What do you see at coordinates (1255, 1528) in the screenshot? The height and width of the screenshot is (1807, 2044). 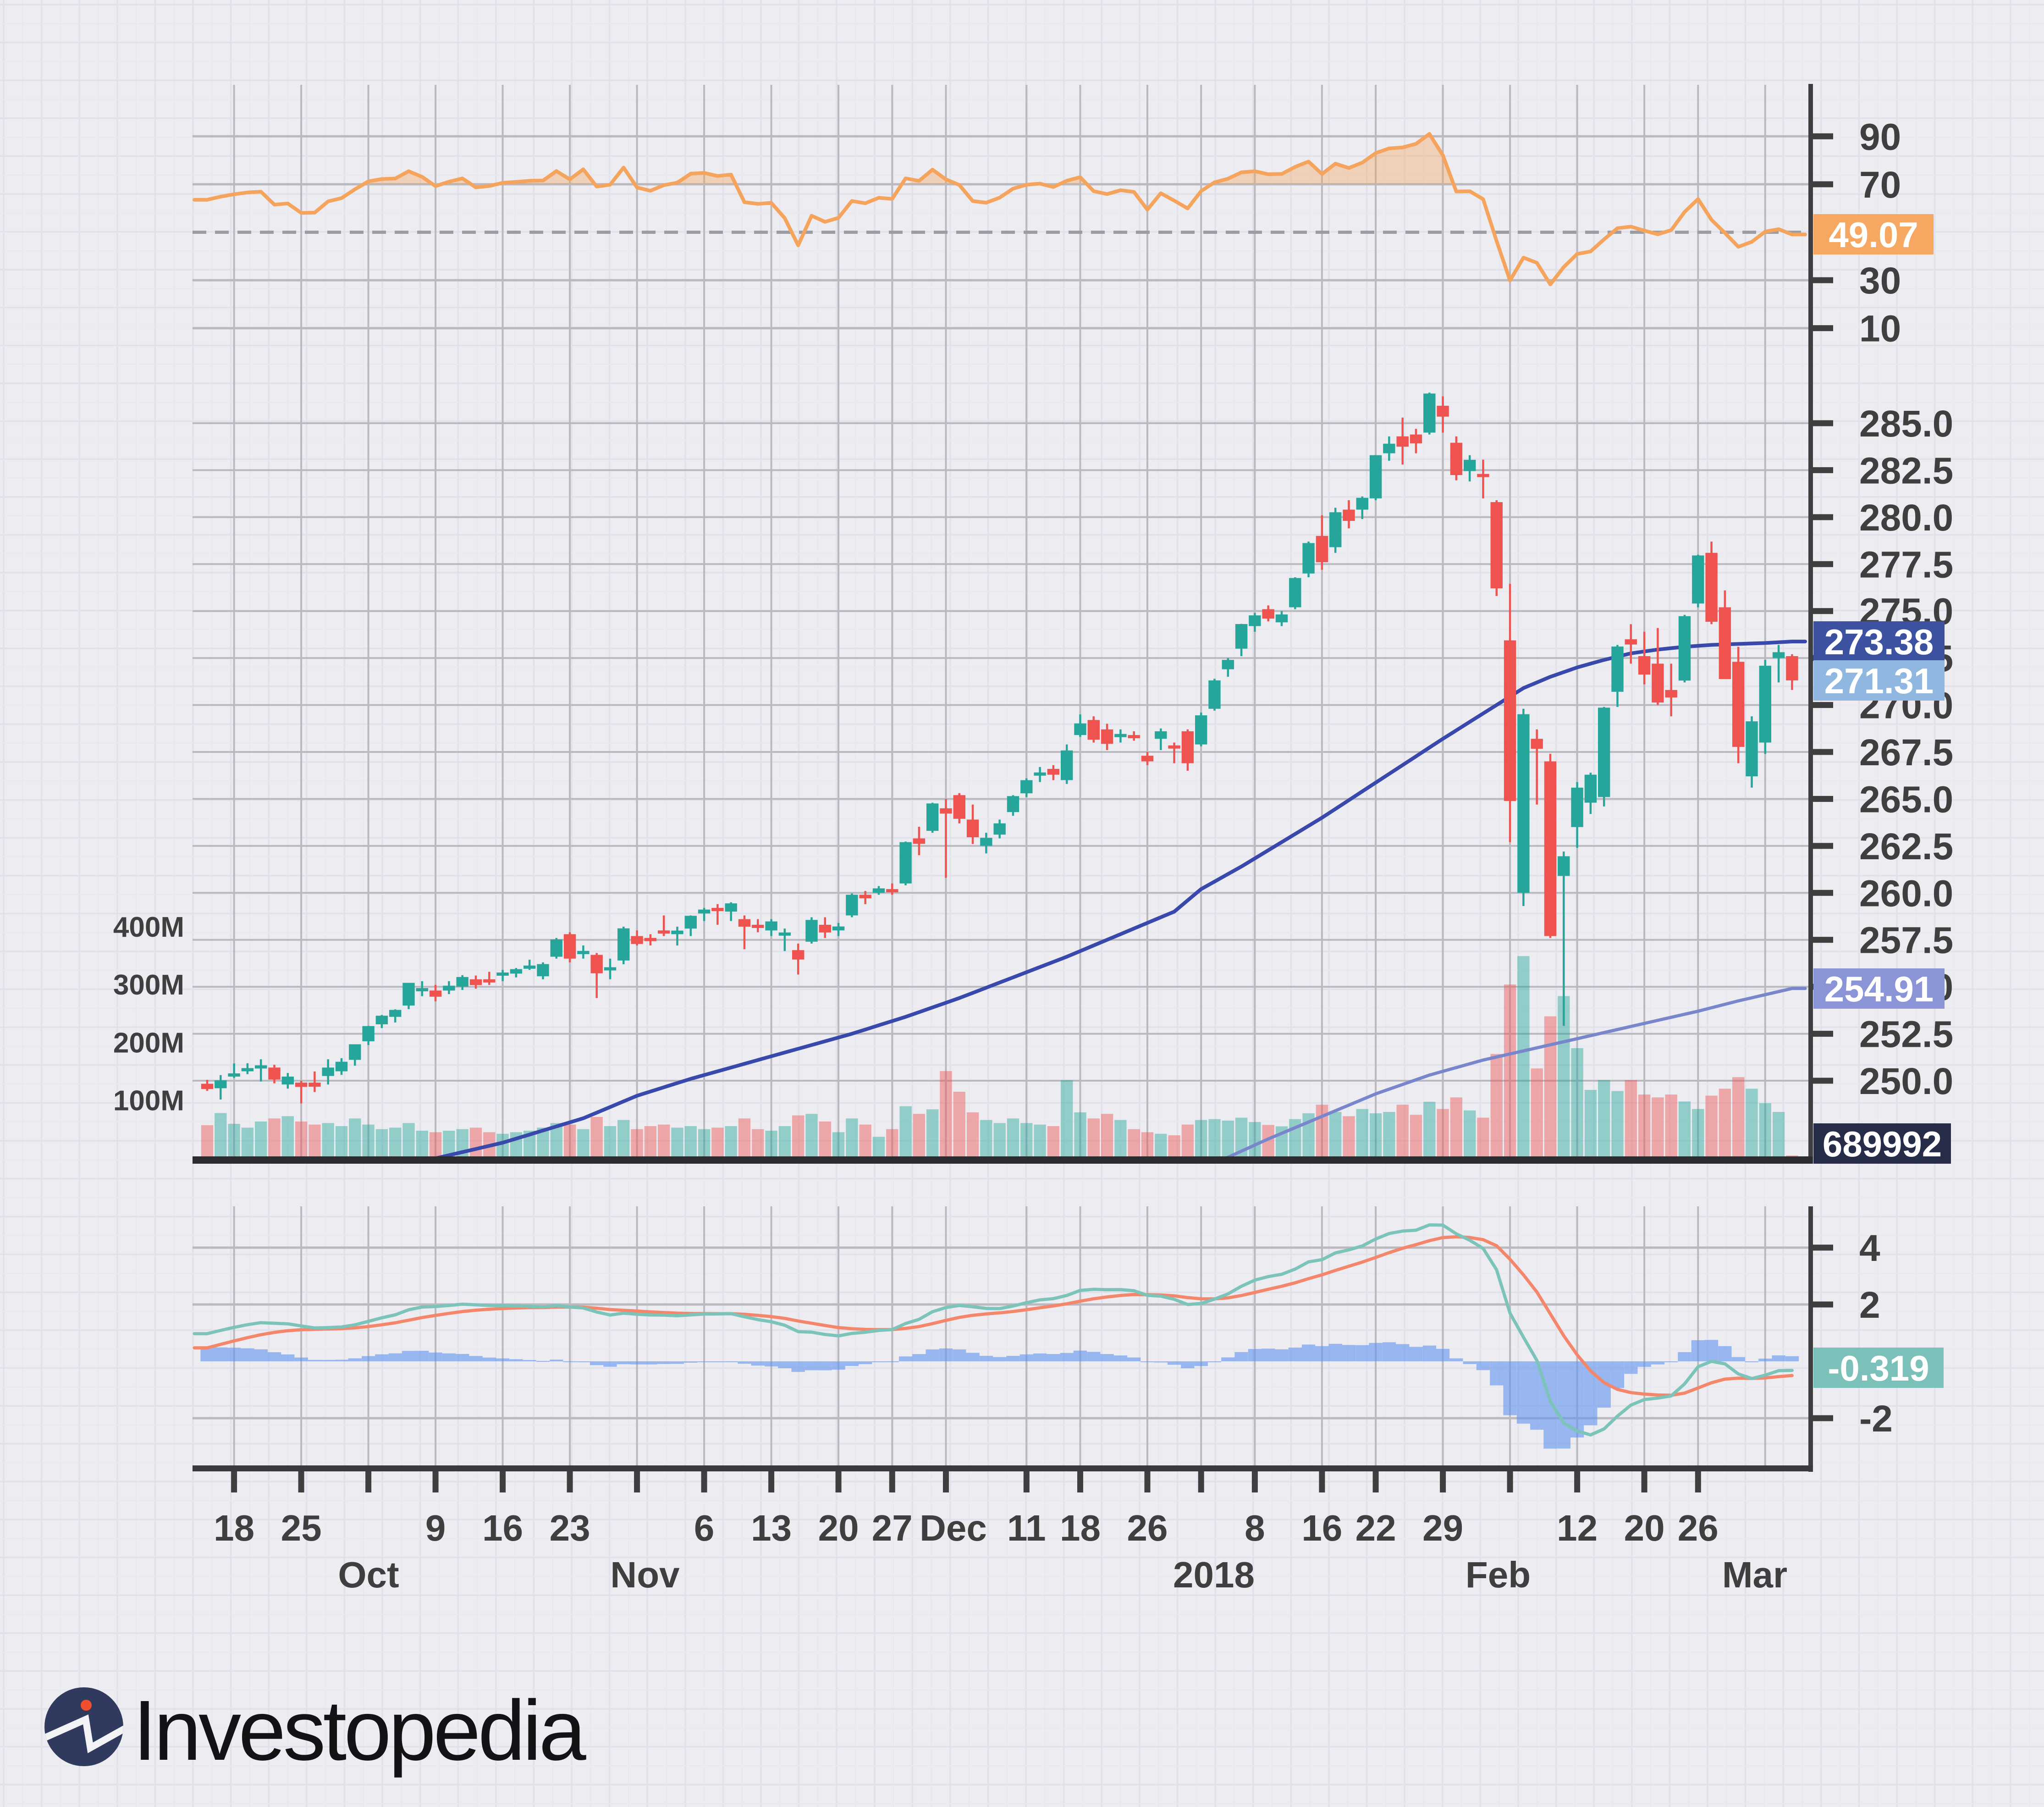 I see `svg-text: 8` at bounding box center [1255, 1528].